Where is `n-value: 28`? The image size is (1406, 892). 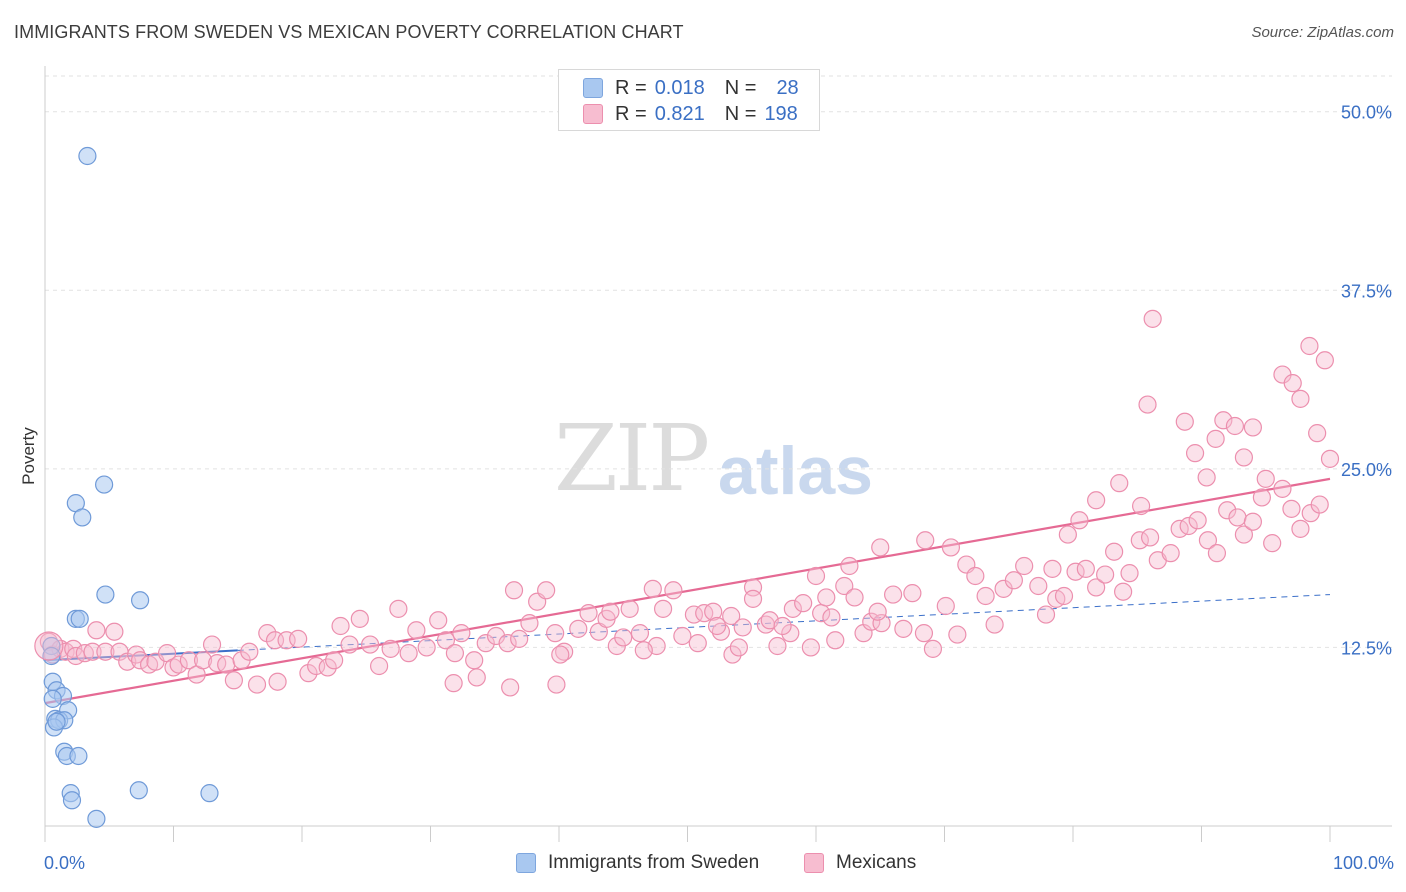 n-value: 28 is located at coordinates (787, 87).